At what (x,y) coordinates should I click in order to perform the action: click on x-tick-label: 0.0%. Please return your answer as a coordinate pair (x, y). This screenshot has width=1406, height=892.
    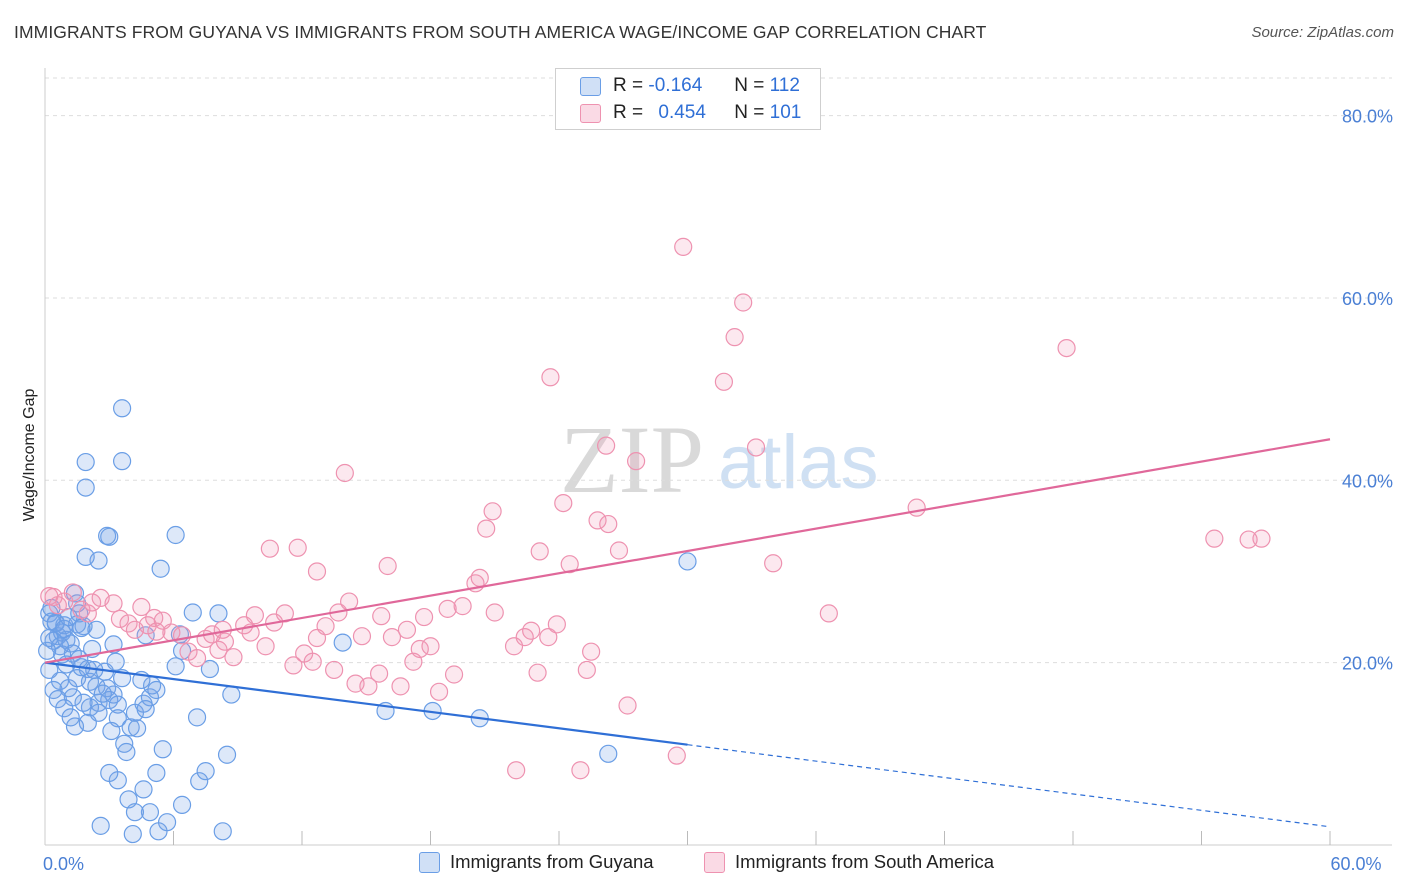
    Looking at the image, I should click on (63, 864).